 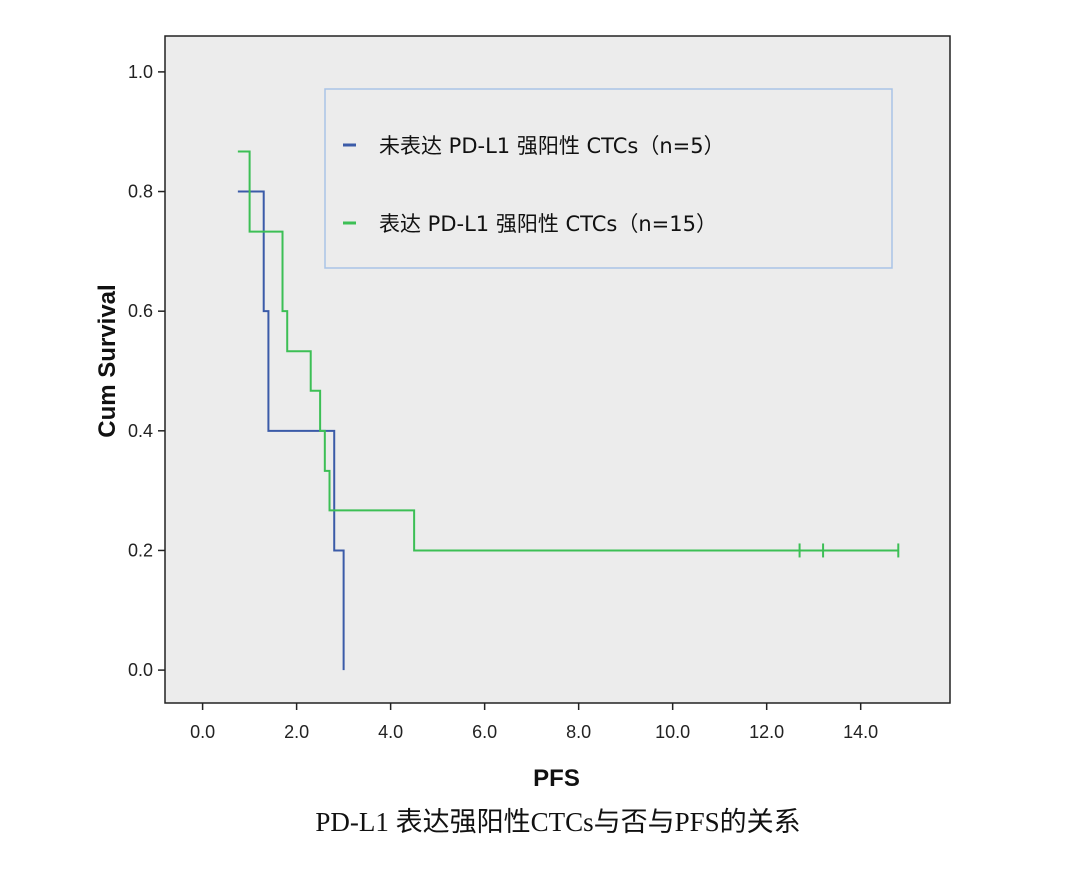 I want to click on x-tick-label: 6.0, so click(x=484, y=732).